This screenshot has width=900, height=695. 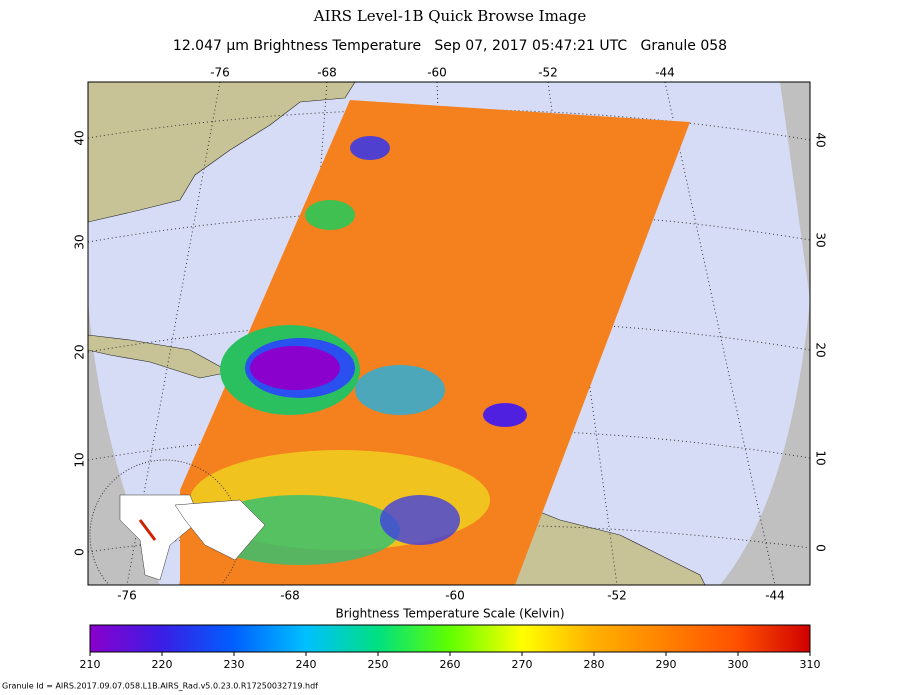 I want to click on left-lat-label: 10, so click(x=80, y=459).